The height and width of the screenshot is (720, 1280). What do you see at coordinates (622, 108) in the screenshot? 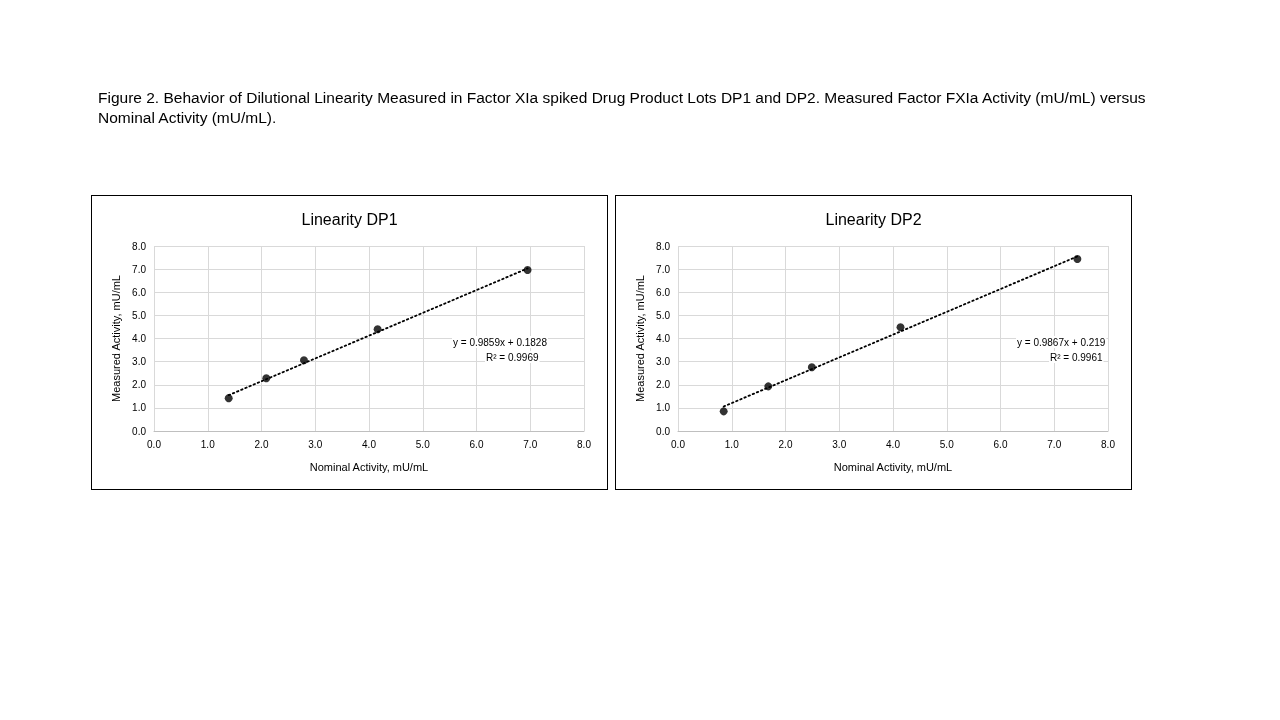
I see `caption: Figure 2. Behavior of Dilutional Linearity Measured in Factor XIa spiked Drug Product Lots DP1 and DP2. Measured Factor FXIa Activity (mU/mL) versus Nominal Activity (mU/mL).` at bounding box center [622, 108].